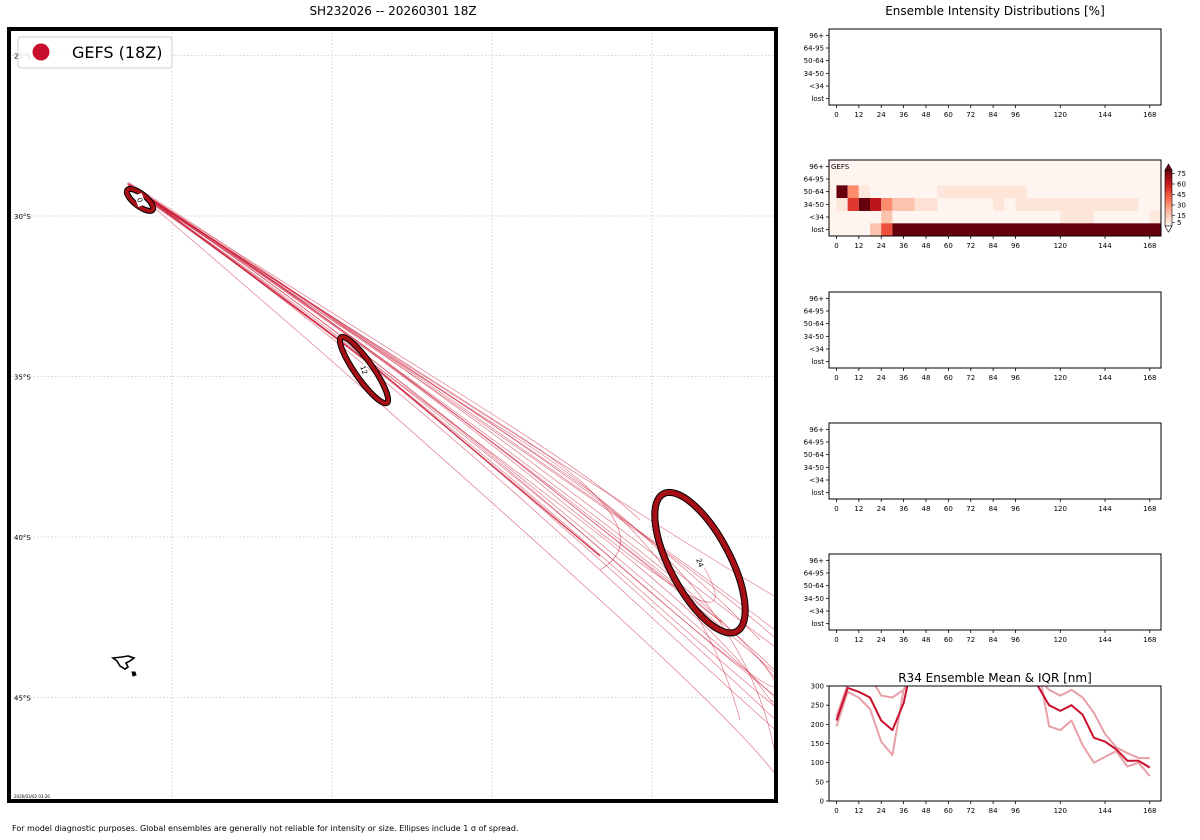 This screenshot has height=840, width=1200. What do you see at coordinates (22, 699) in the screenshot?
I see `lat-label: 45°S` at bounding box center [22, 699].